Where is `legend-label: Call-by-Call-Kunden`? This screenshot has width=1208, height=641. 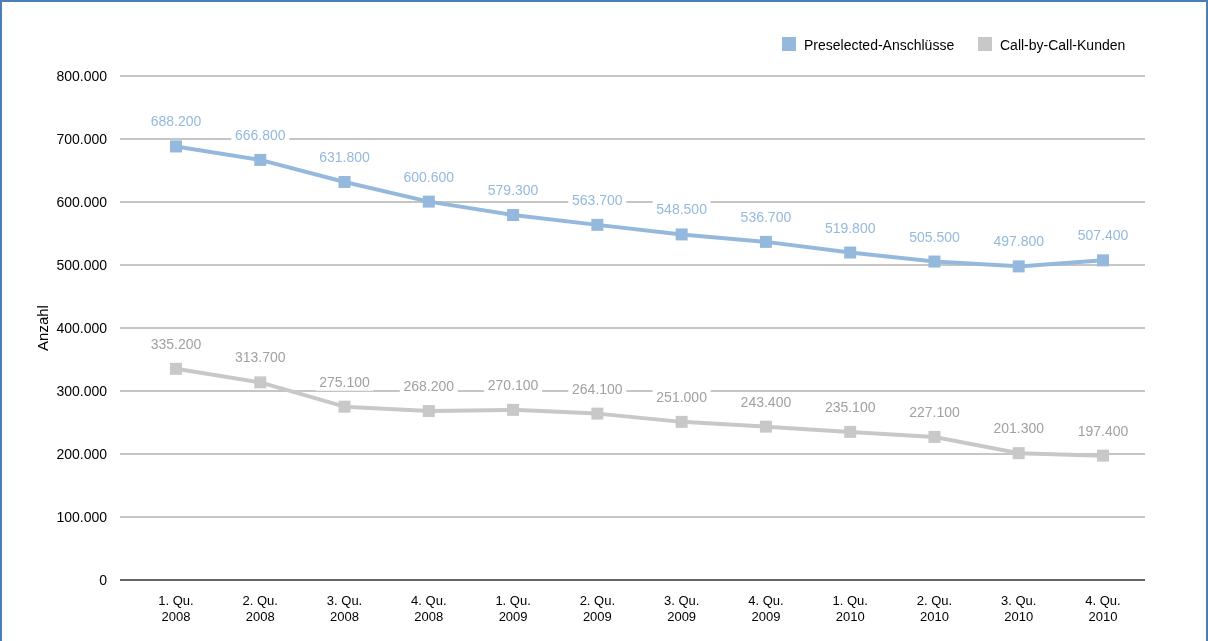
legend-label: Call-by-Call-Kunden is located at coordinates (1063, 45).